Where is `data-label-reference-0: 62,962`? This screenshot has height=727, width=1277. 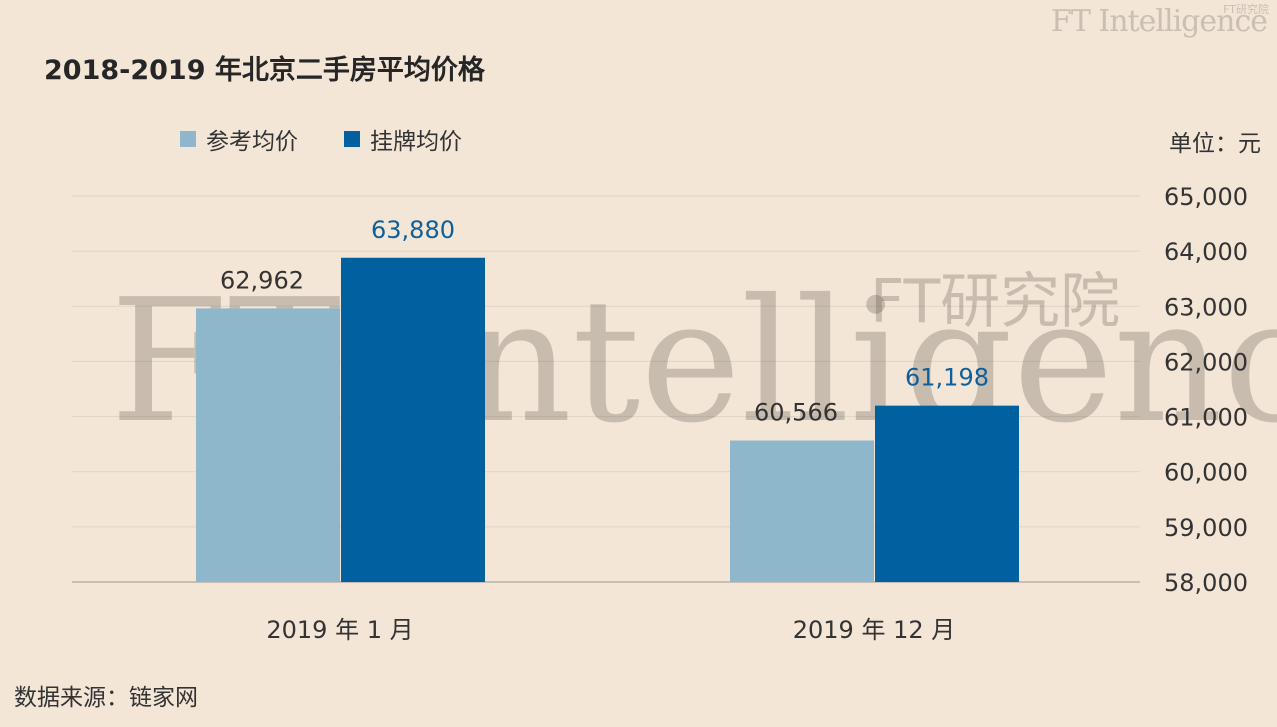 data-label-reference-0: 62,962 is located at coordinates (262, 280).